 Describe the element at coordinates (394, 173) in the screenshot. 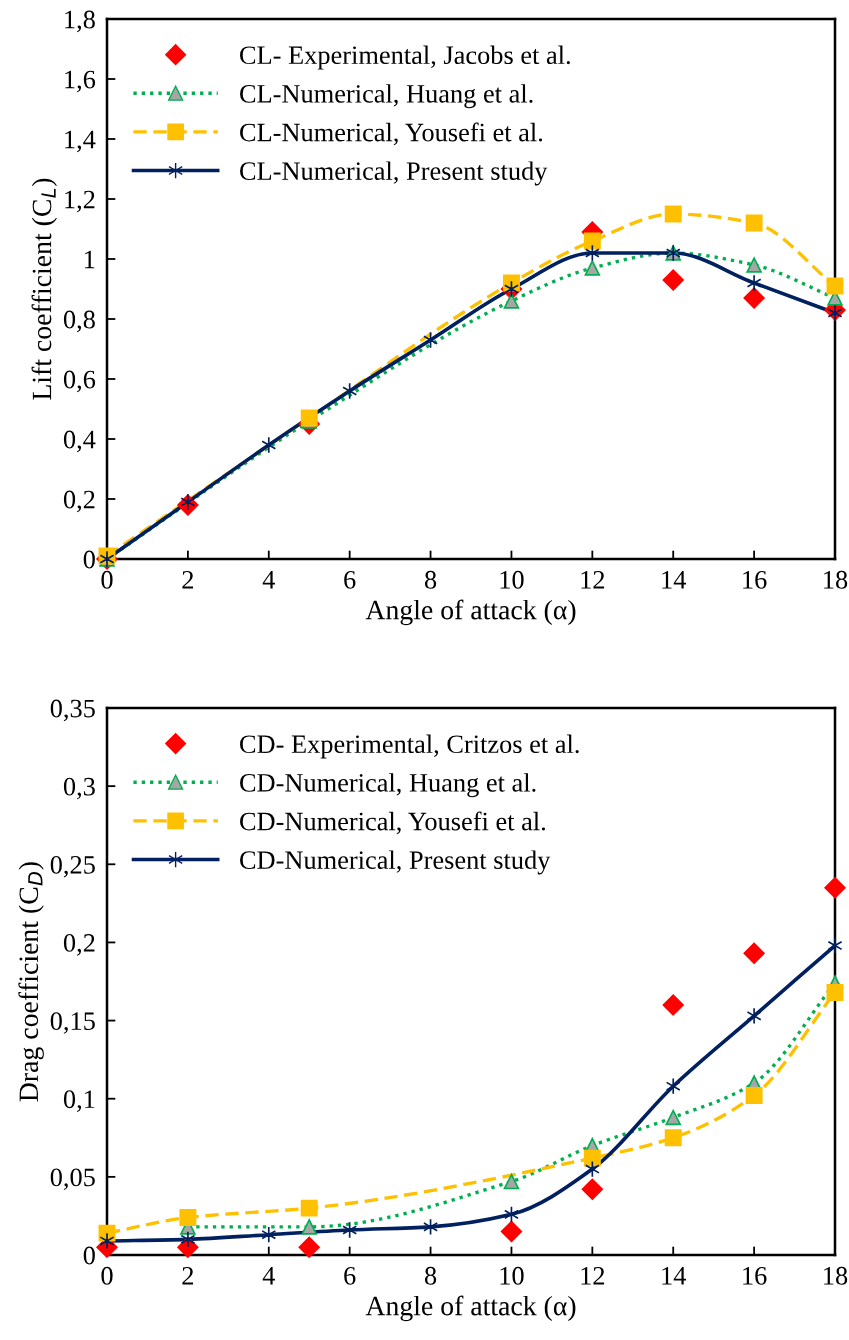

I see `legend-label: CL-Numerical, Present study` at that location.